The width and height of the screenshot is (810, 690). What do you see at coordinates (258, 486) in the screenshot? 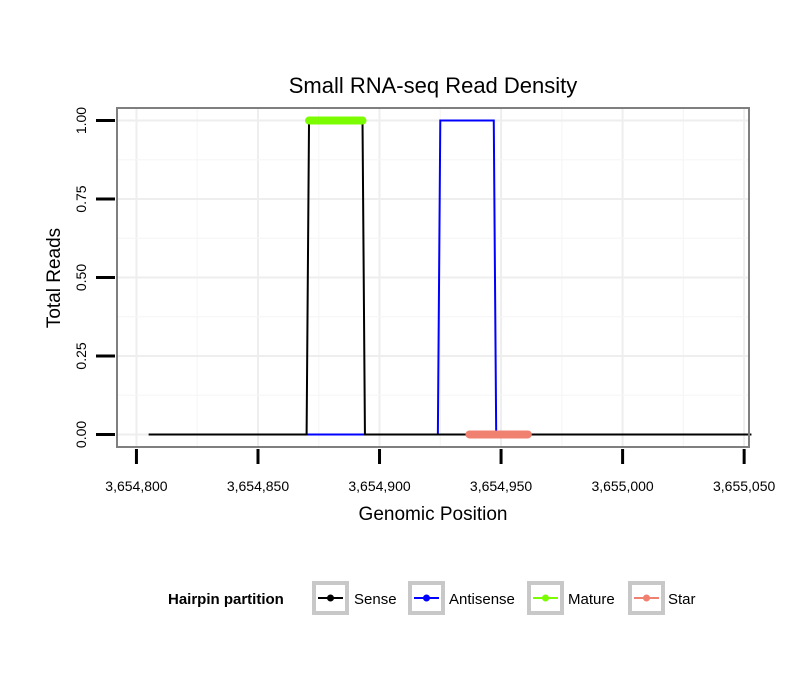
I see `x-tick-label: 3,654,850` at bounding box center [258, 486].